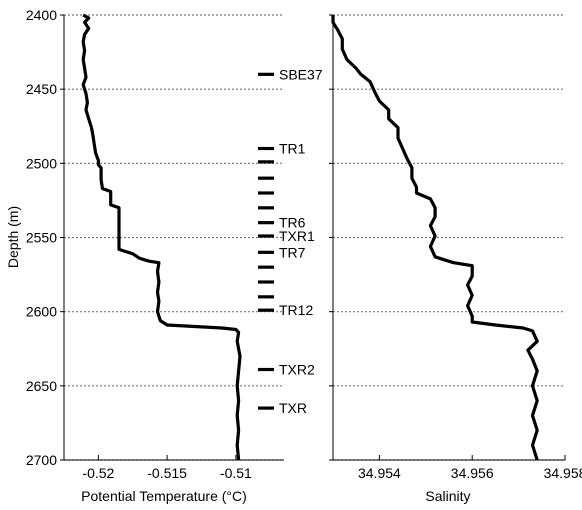  Describe the element at coordinates (447, 496) in the screenshot. I see `salinity-axis-label: Salinity` at that location.